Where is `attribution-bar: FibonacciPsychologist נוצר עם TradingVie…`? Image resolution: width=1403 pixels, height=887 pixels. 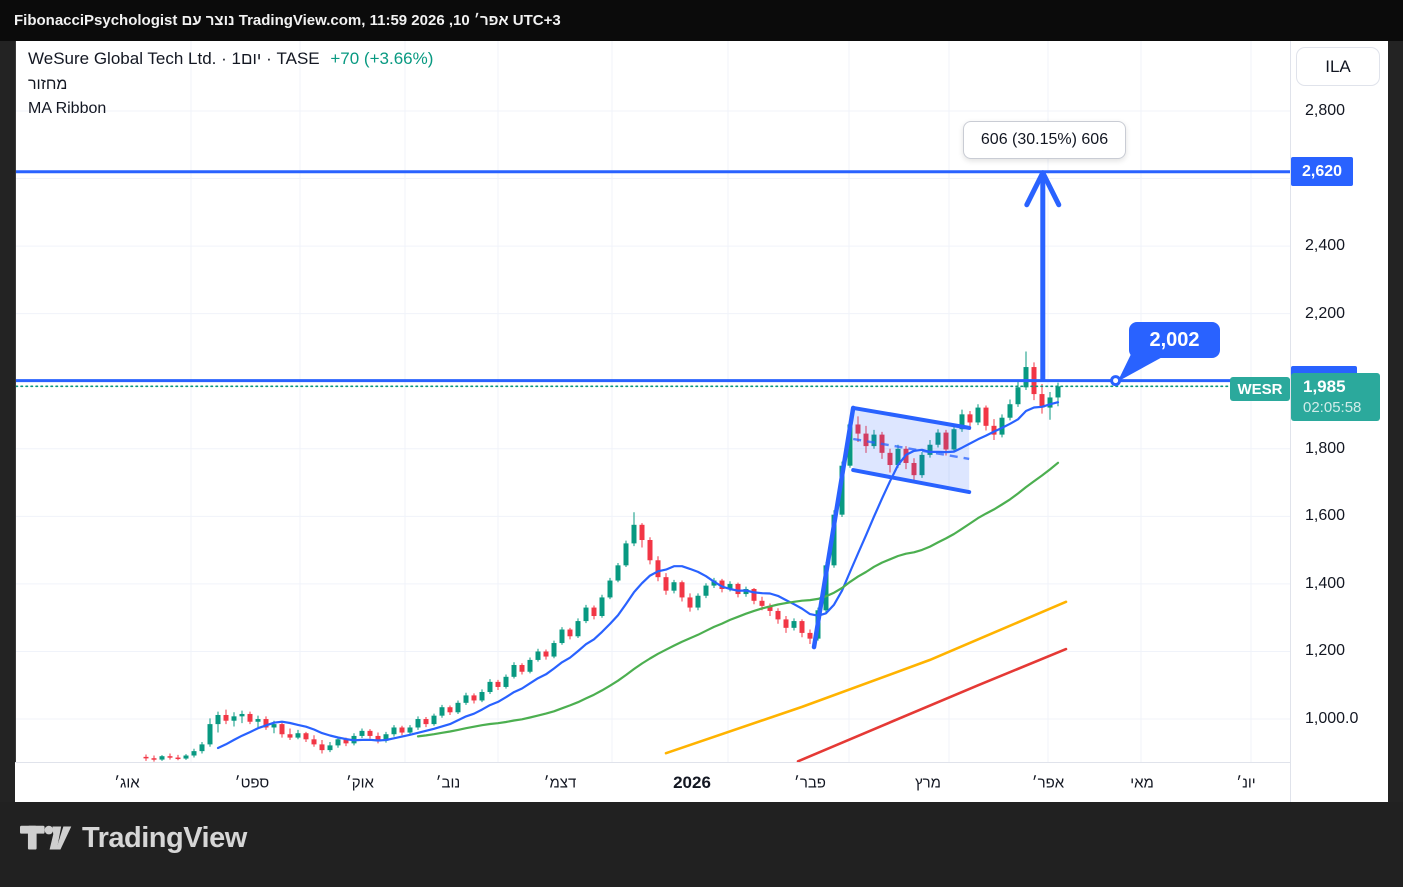
attribution-bar: FibonacciPsychologist נוצר עם TradingVie… is located at coordinates (701, 20).